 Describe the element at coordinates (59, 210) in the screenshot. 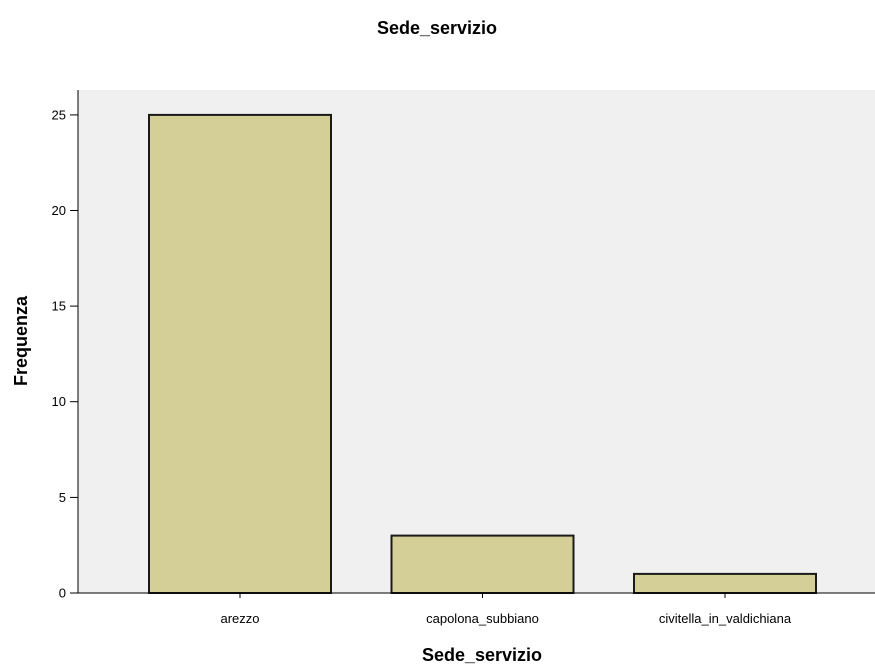

I see `y-tick-label: 20` at that location.